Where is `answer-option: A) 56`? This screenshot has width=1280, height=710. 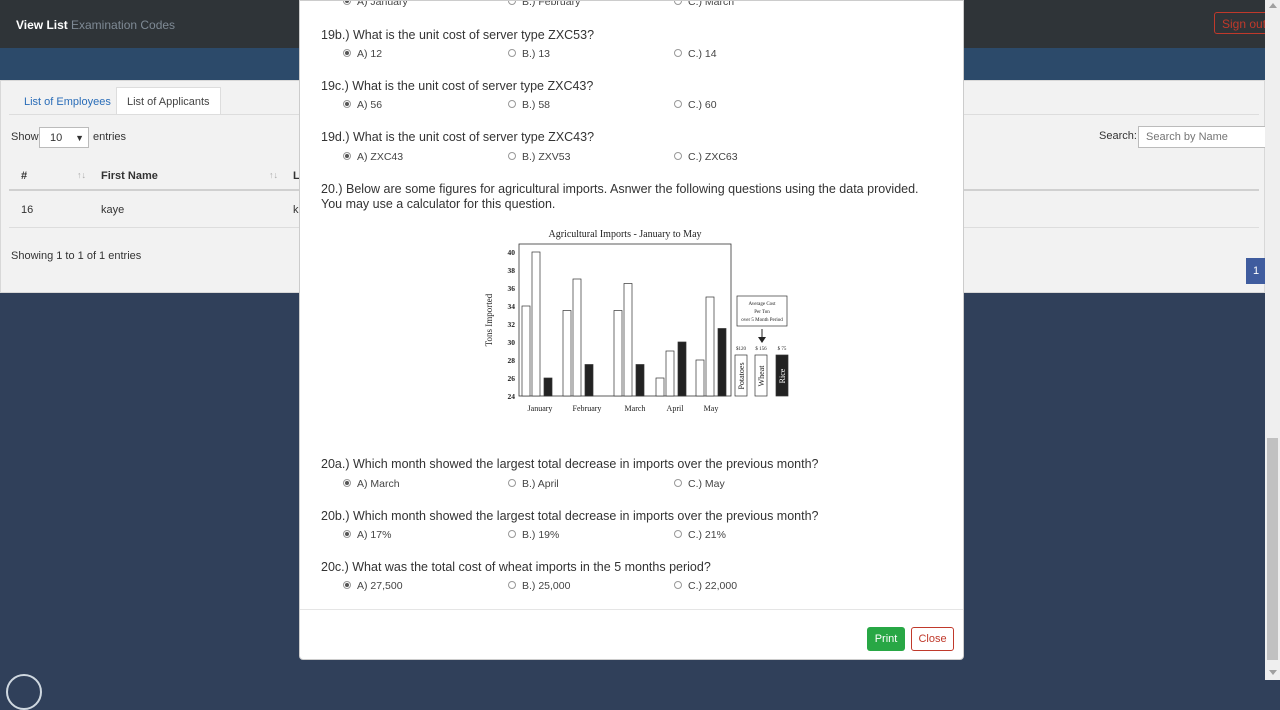 answer-option: A) 56 is located at coordinates (362, 105).